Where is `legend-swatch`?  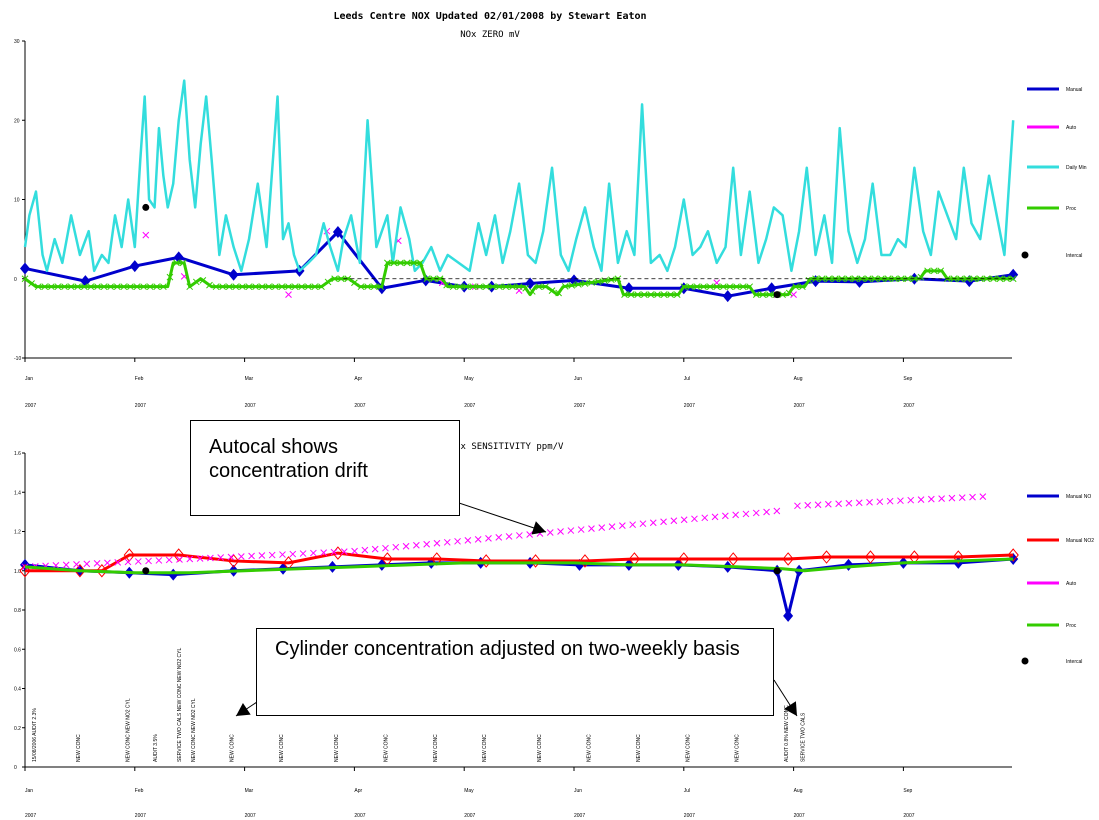
legend-swatch is located at coordinates (1025, 255).